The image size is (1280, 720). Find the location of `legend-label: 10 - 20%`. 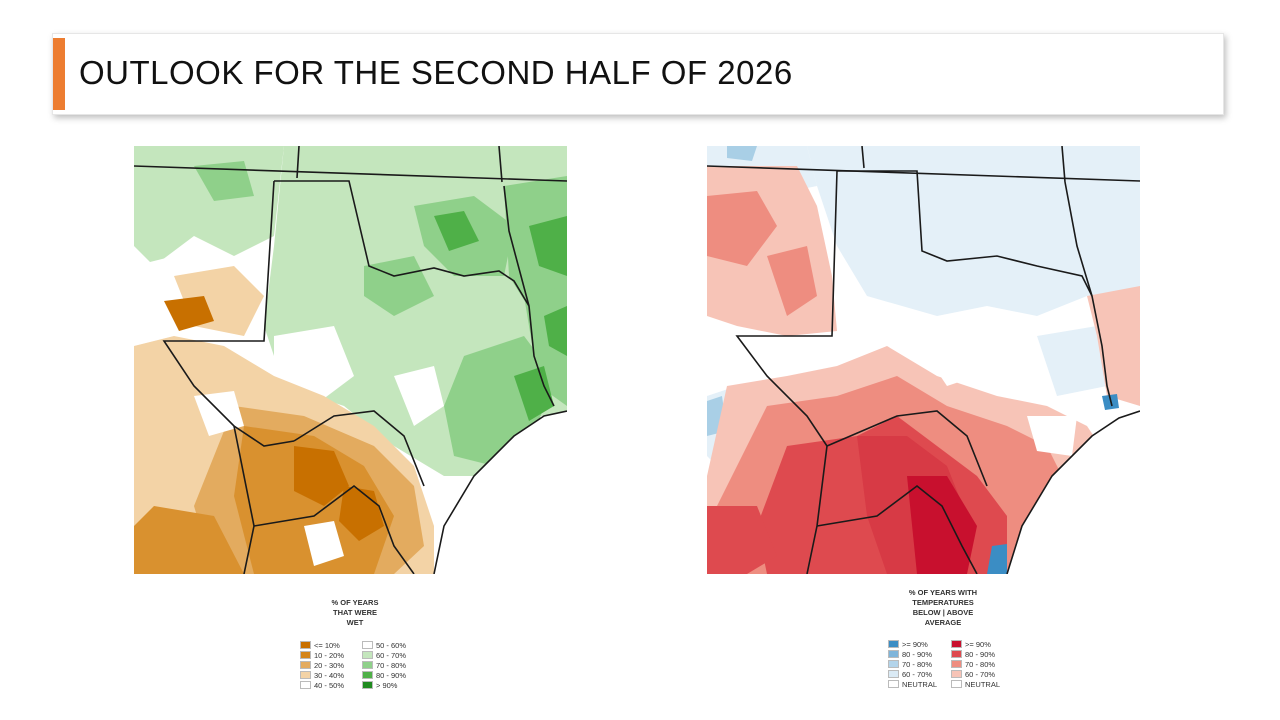

legend-label: 10 - 20% is located at coordinates (329, 655).